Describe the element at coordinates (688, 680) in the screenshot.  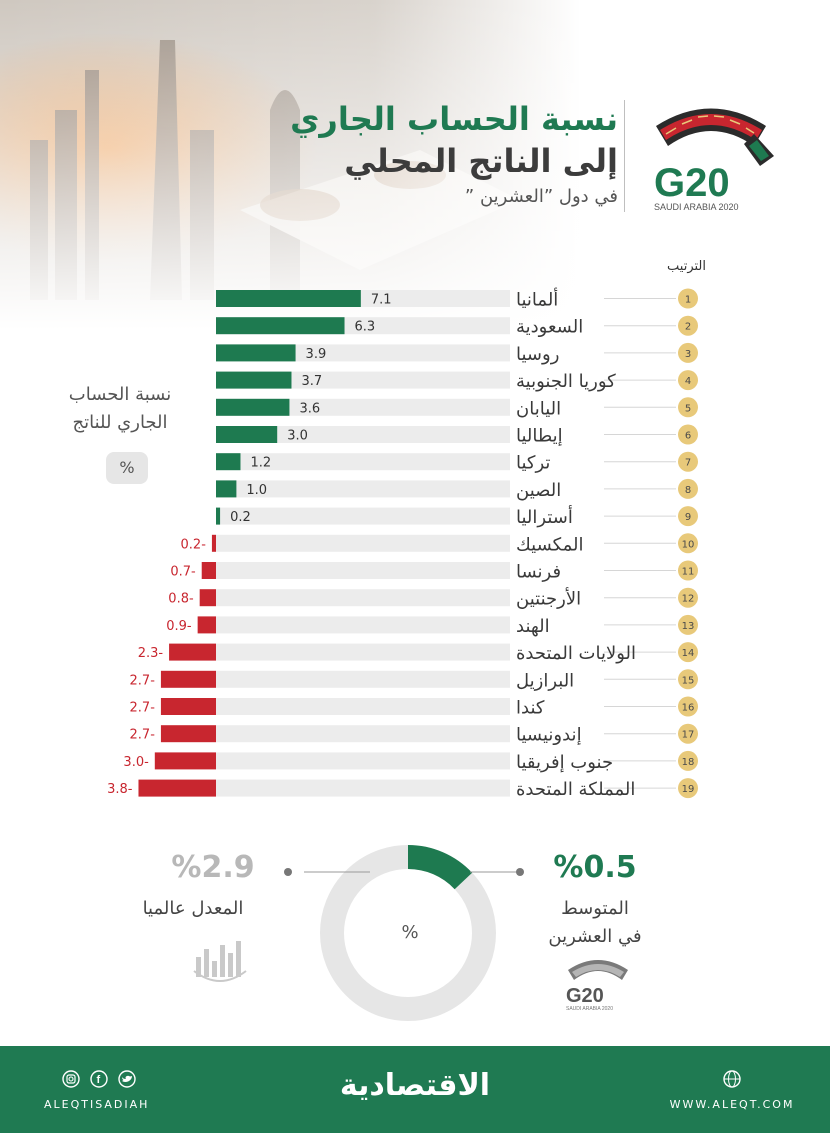
I see `rank-number: 15` at that location.